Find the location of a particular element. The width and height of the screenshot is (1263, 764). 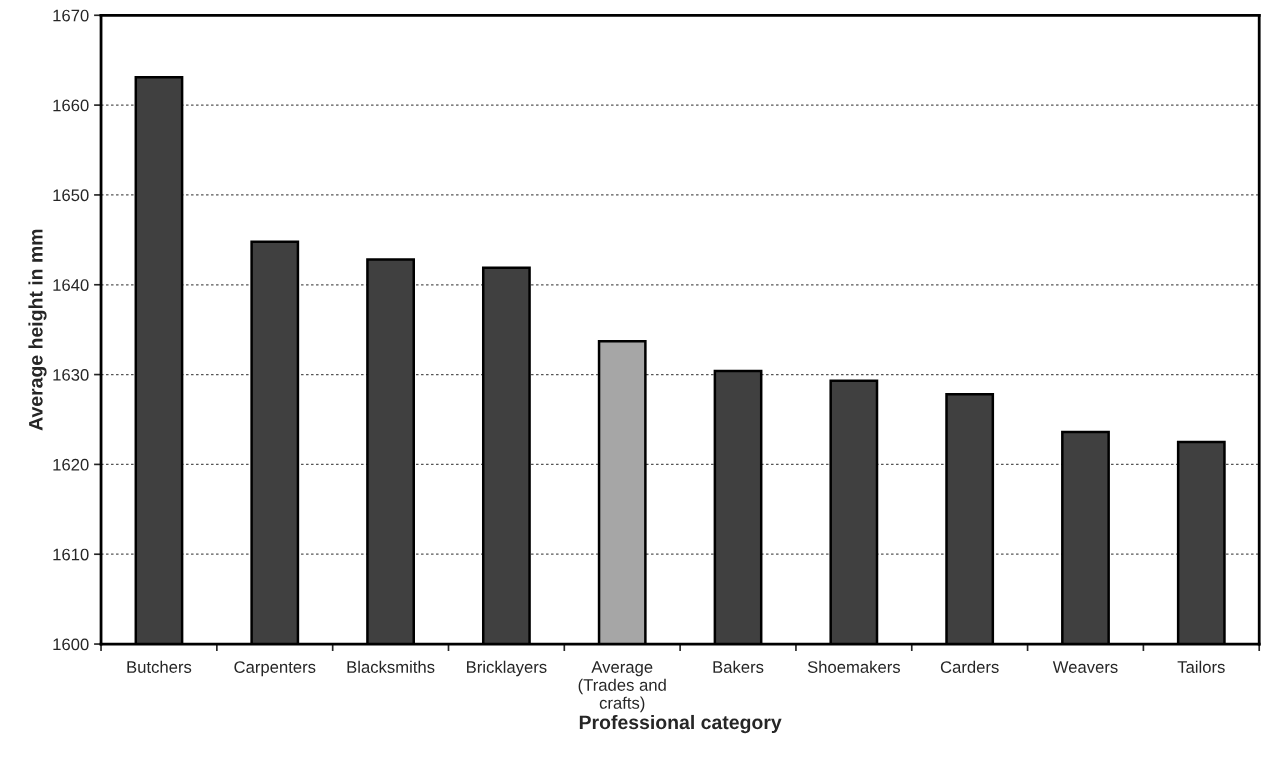

x-axis-title: Professional category is located at coordinates (680, 724).